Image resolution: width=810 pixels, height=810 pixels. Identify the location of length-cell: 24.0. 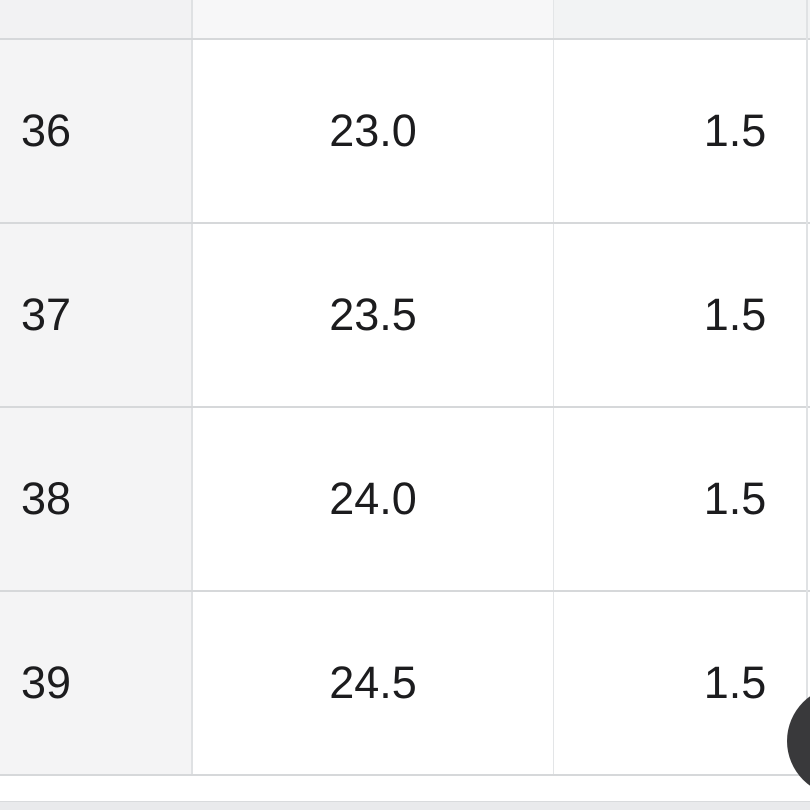
(373, 499).